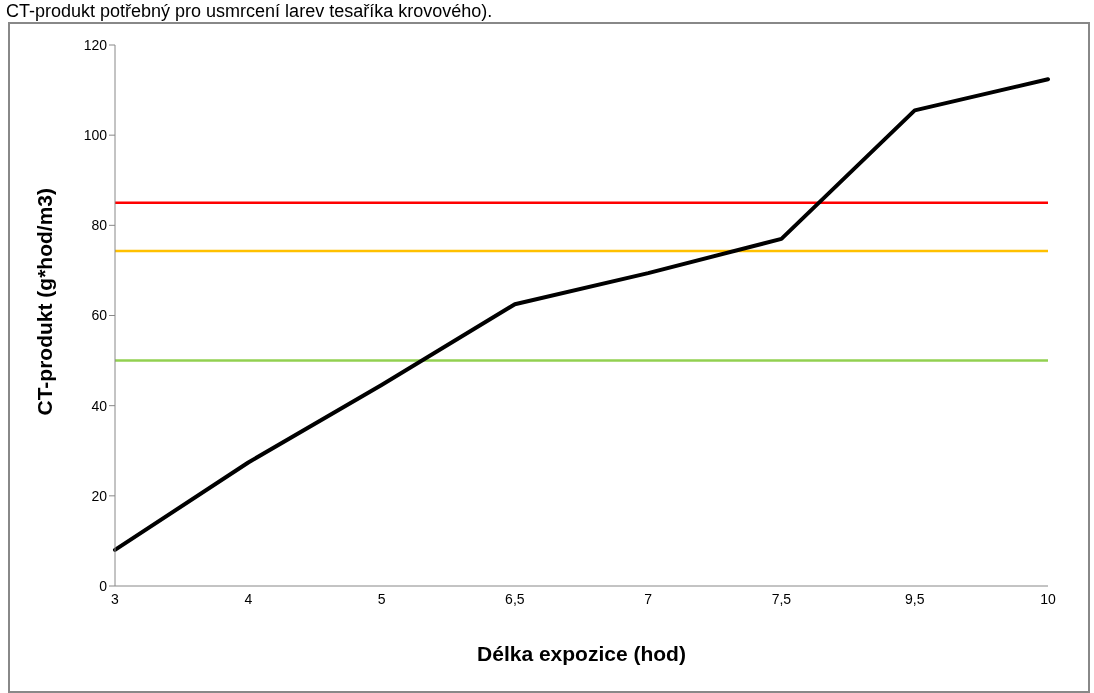 This screenshot has height=693, width=1094. Describe the element at coordinates (914, 598) in the screenshot. I see `x-tick-label: 9,5` at that location.